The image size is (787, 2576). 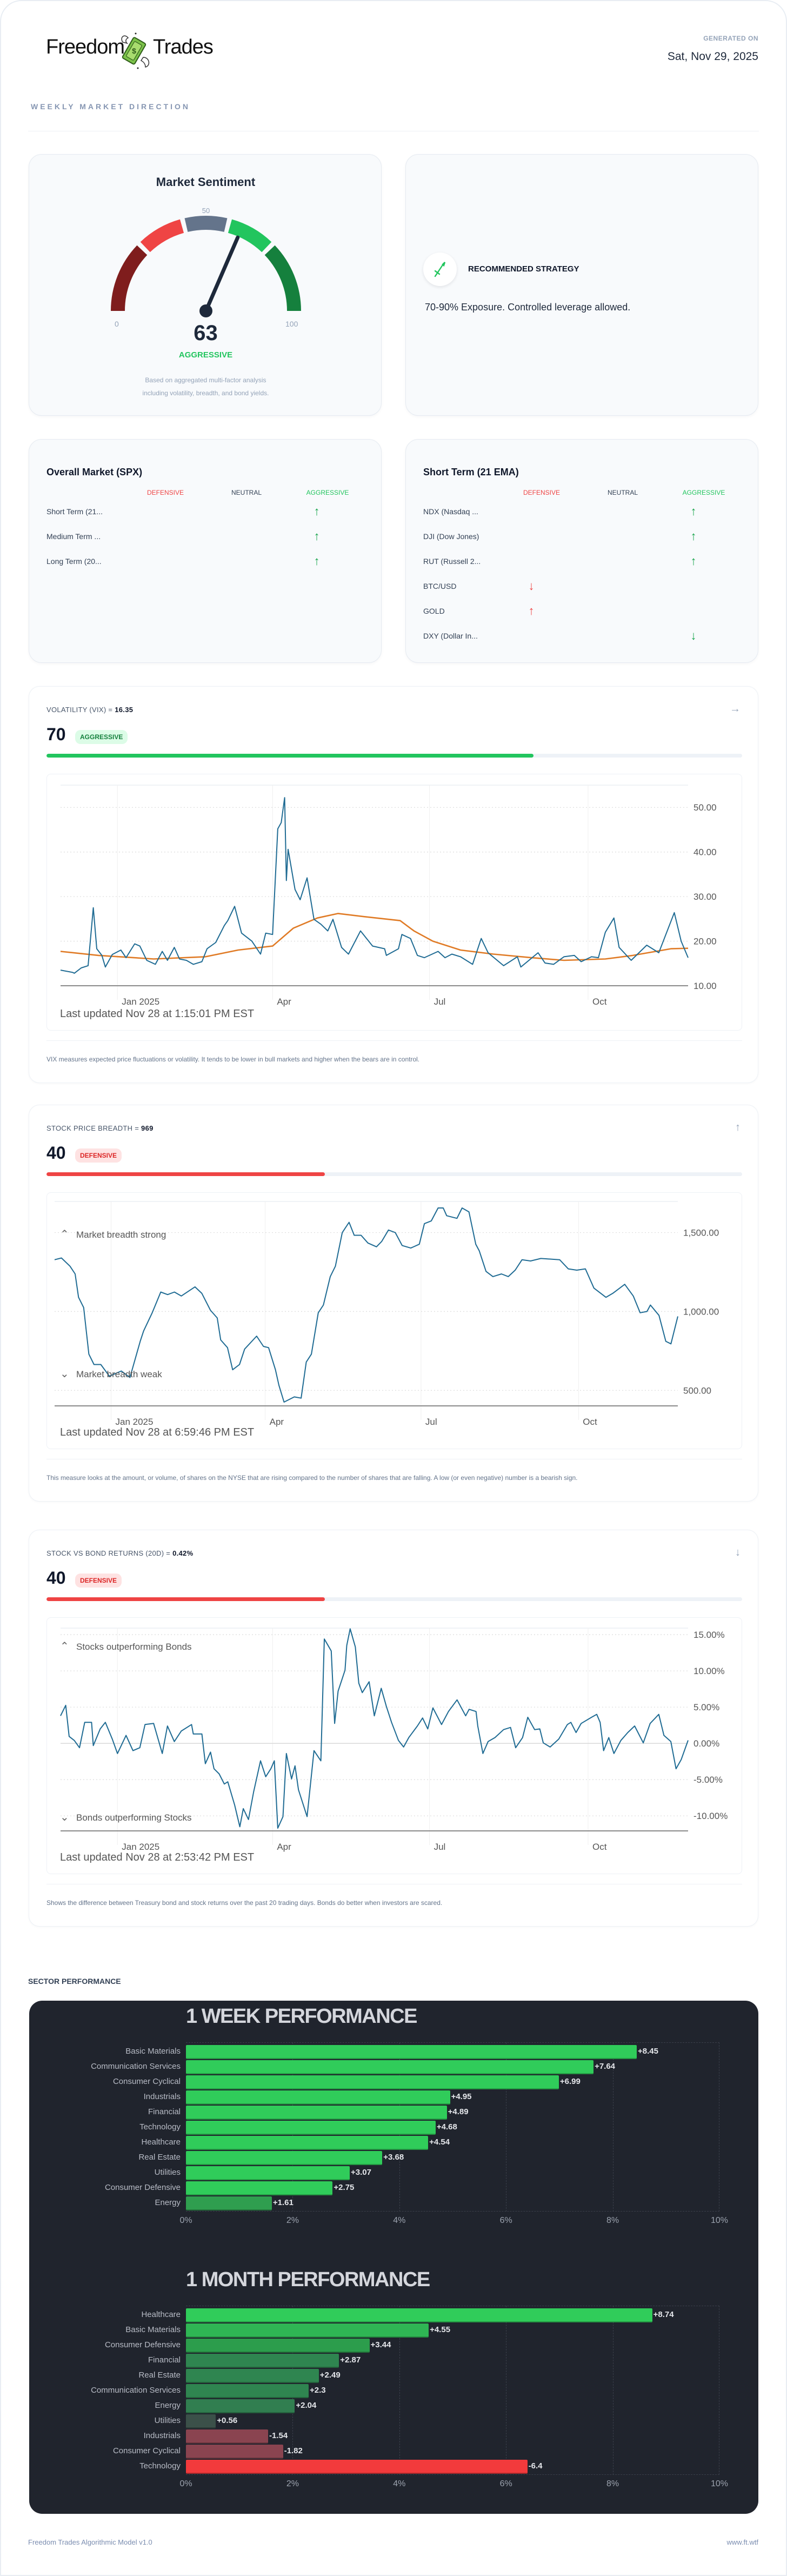 What do you see at coordinates (185, 2483) in the screenshot?
I see `x-tick-label: 0%` at bounding box center [185, 2483].